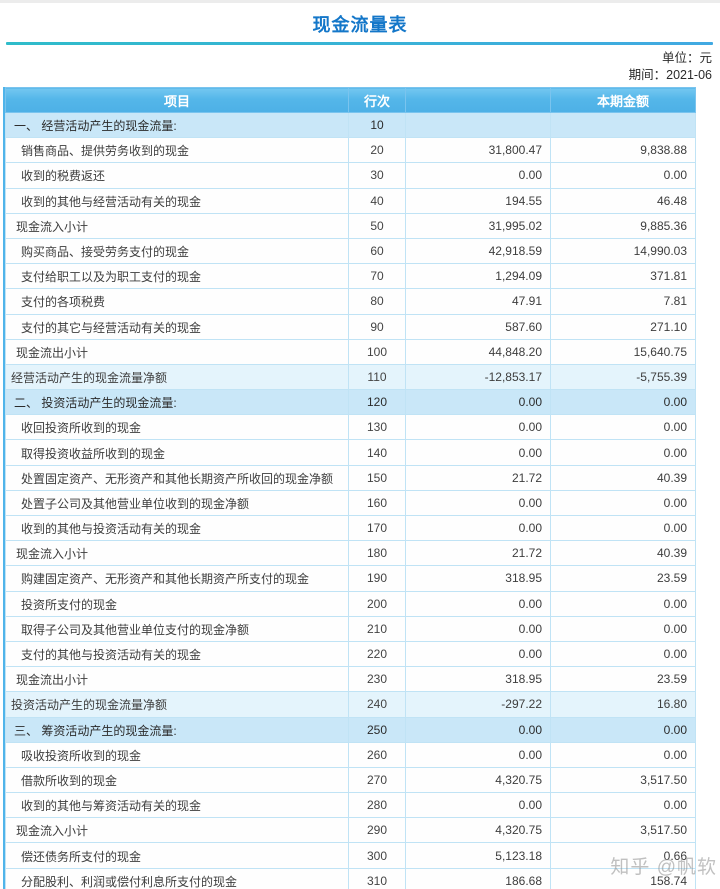  I want to click on row-item-label-cell: 支付给职工以及为职工支付的现金, so click(177, 276).